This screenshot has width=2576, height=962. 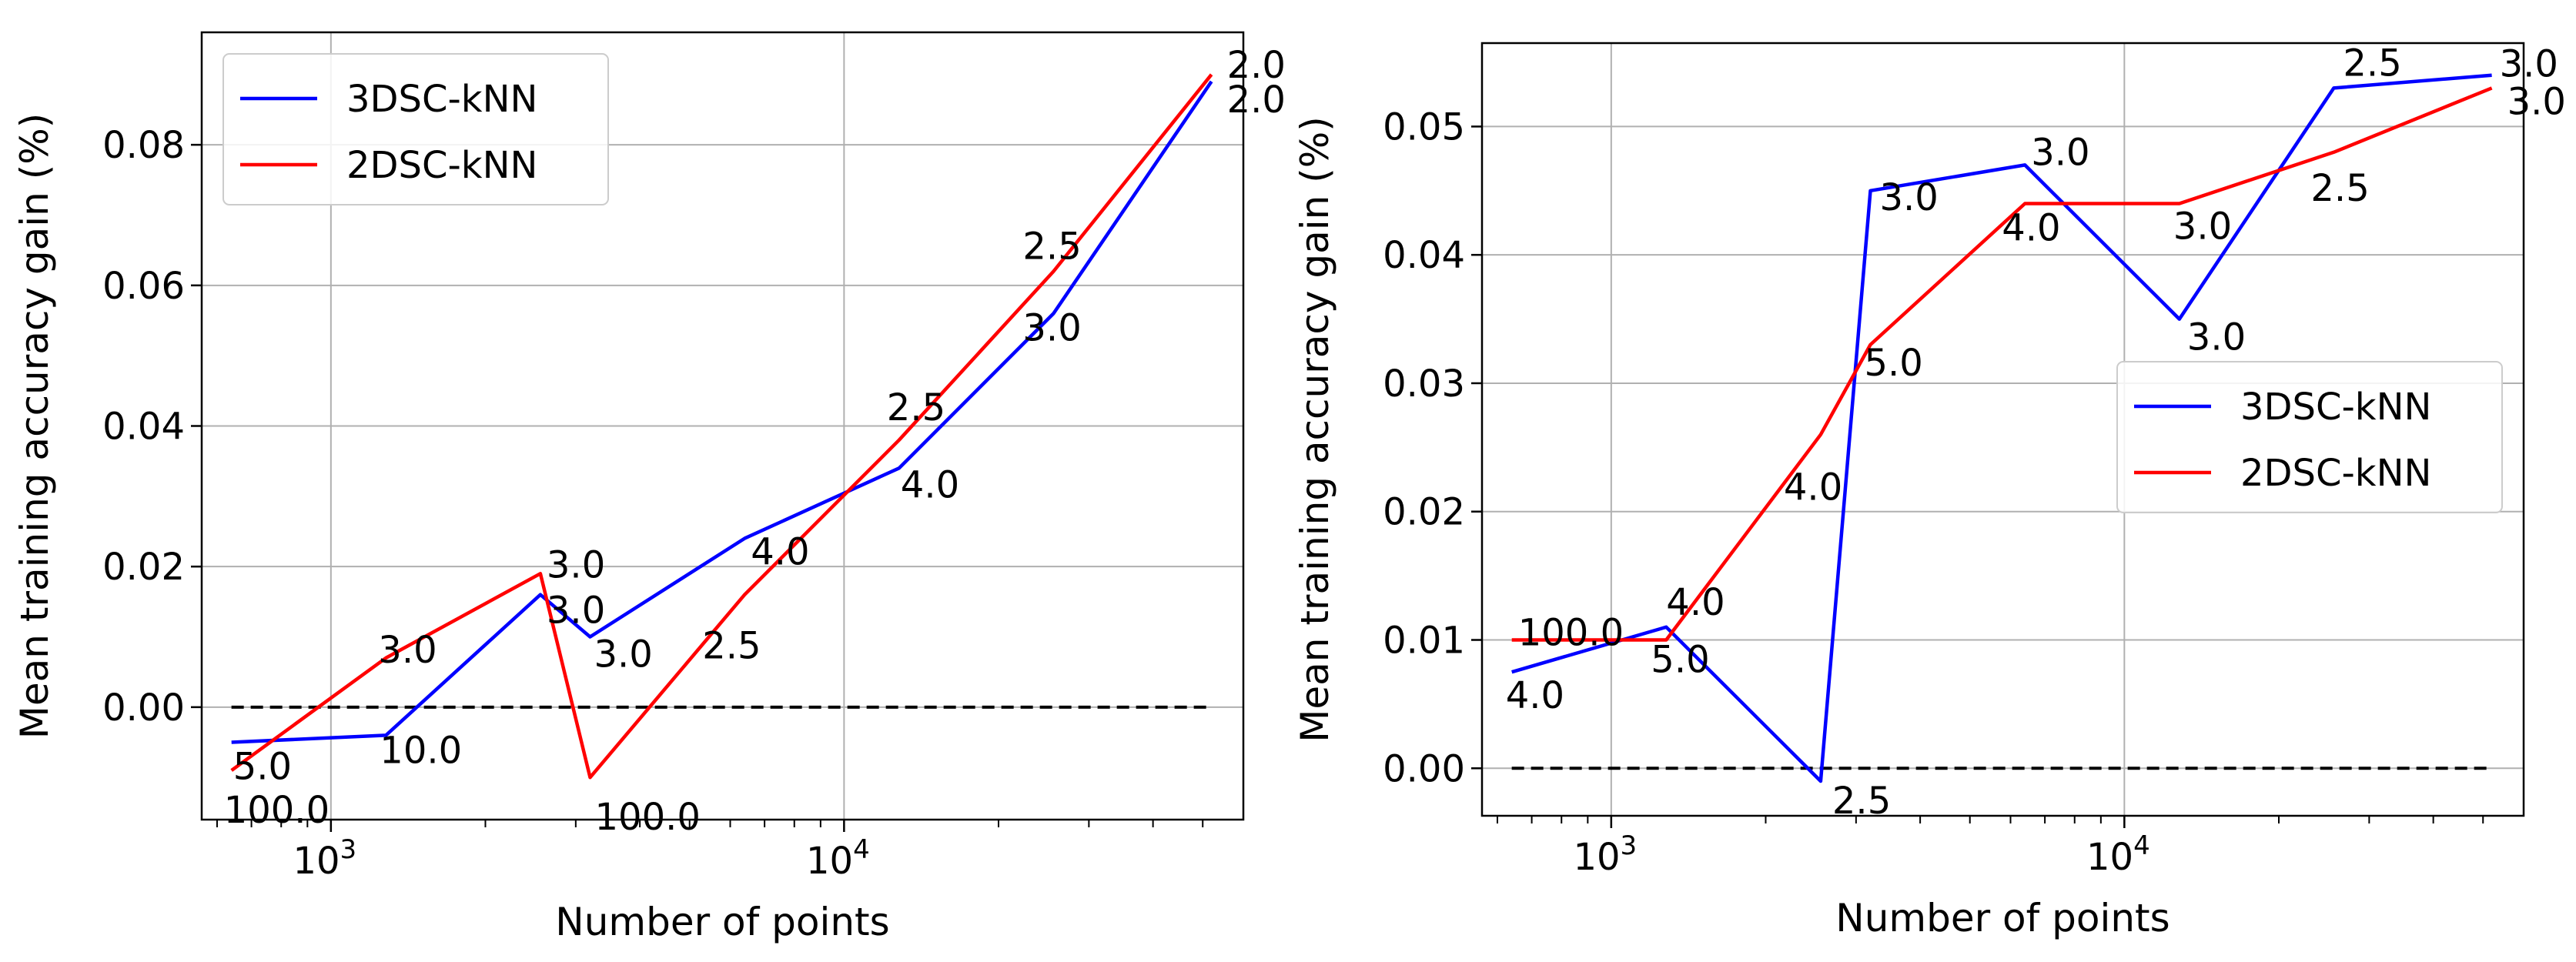 What do you see at coordinates (143, 286) in the screenshot?
I see `y-tick-label: 0.06` at bounding box center [143, 286].